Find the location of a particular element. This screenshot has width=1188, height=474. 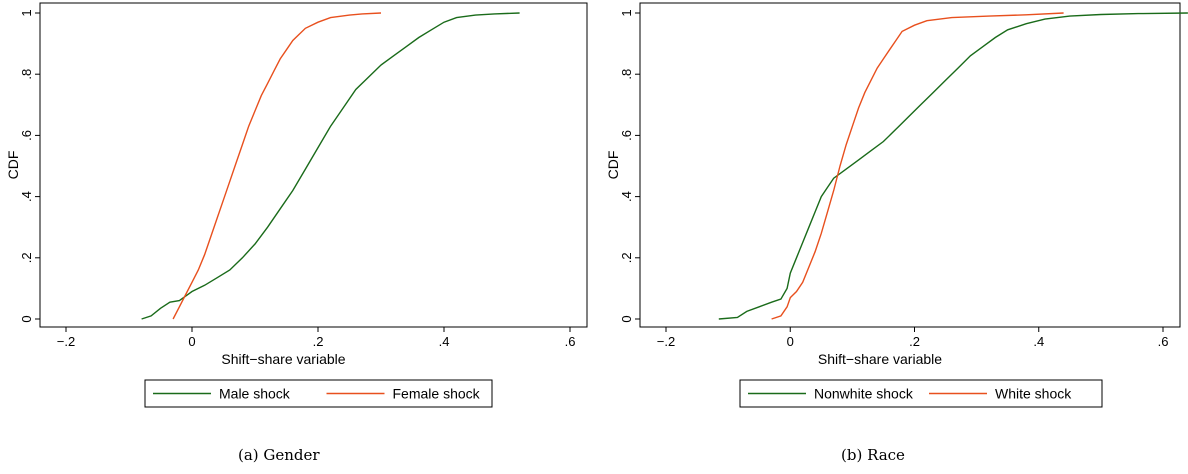

legend-label: Male shock is located at coordinates (255, 394).